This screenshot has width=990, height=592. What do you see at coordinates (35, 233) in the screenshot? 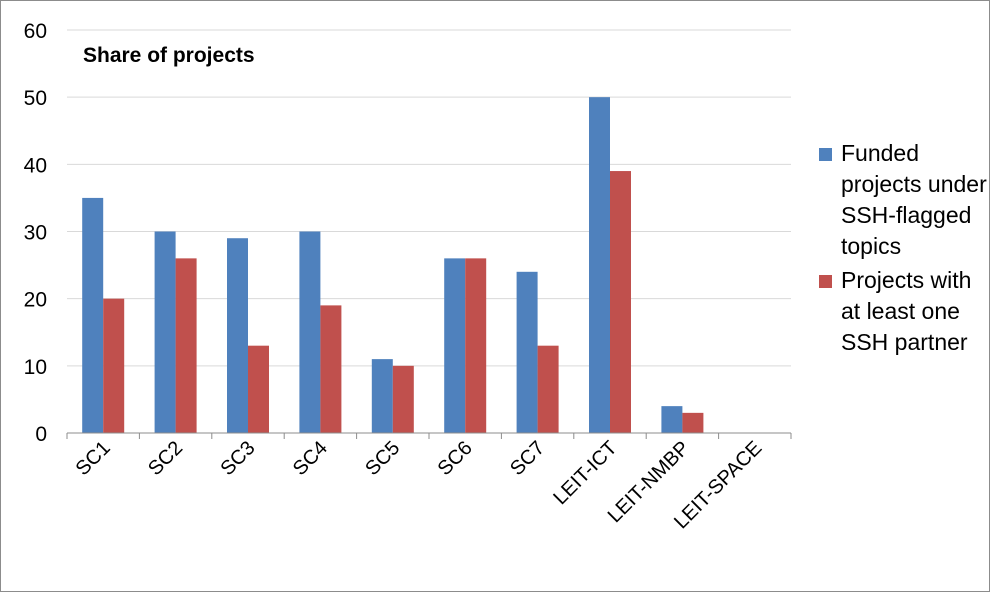
I see `y-tick-label-30: 30` at bounding box center [35, 233].